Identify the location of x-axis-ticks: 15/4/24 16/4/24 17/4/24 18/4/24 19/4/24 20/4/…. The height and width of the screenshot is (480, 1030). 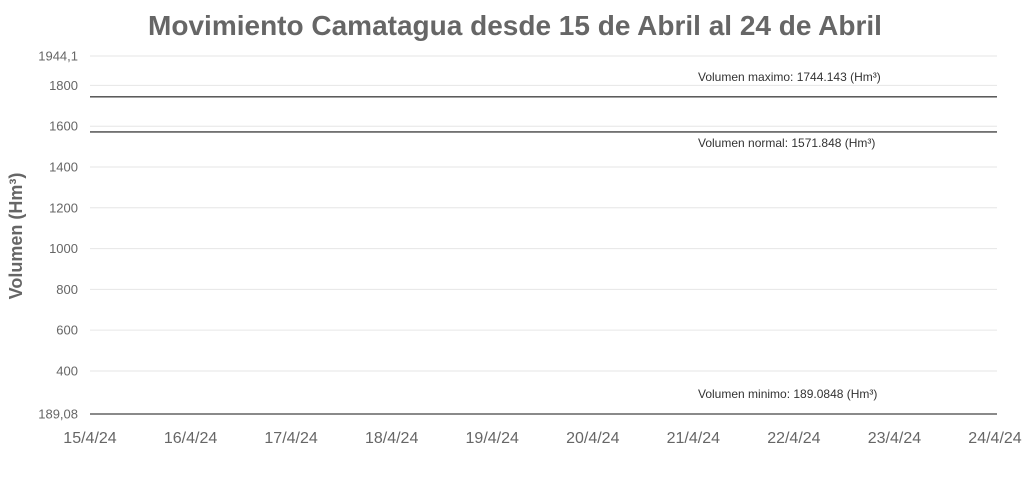
(542, 438).